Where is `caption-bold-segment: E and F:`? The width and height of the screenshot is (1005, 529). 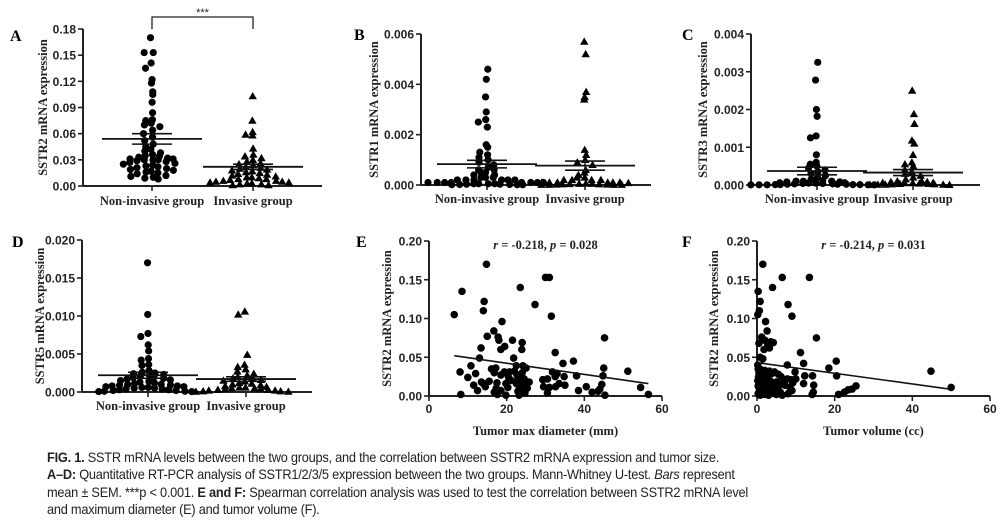 caption-bold-segment: E and F: is located at coordinates (221, 492).